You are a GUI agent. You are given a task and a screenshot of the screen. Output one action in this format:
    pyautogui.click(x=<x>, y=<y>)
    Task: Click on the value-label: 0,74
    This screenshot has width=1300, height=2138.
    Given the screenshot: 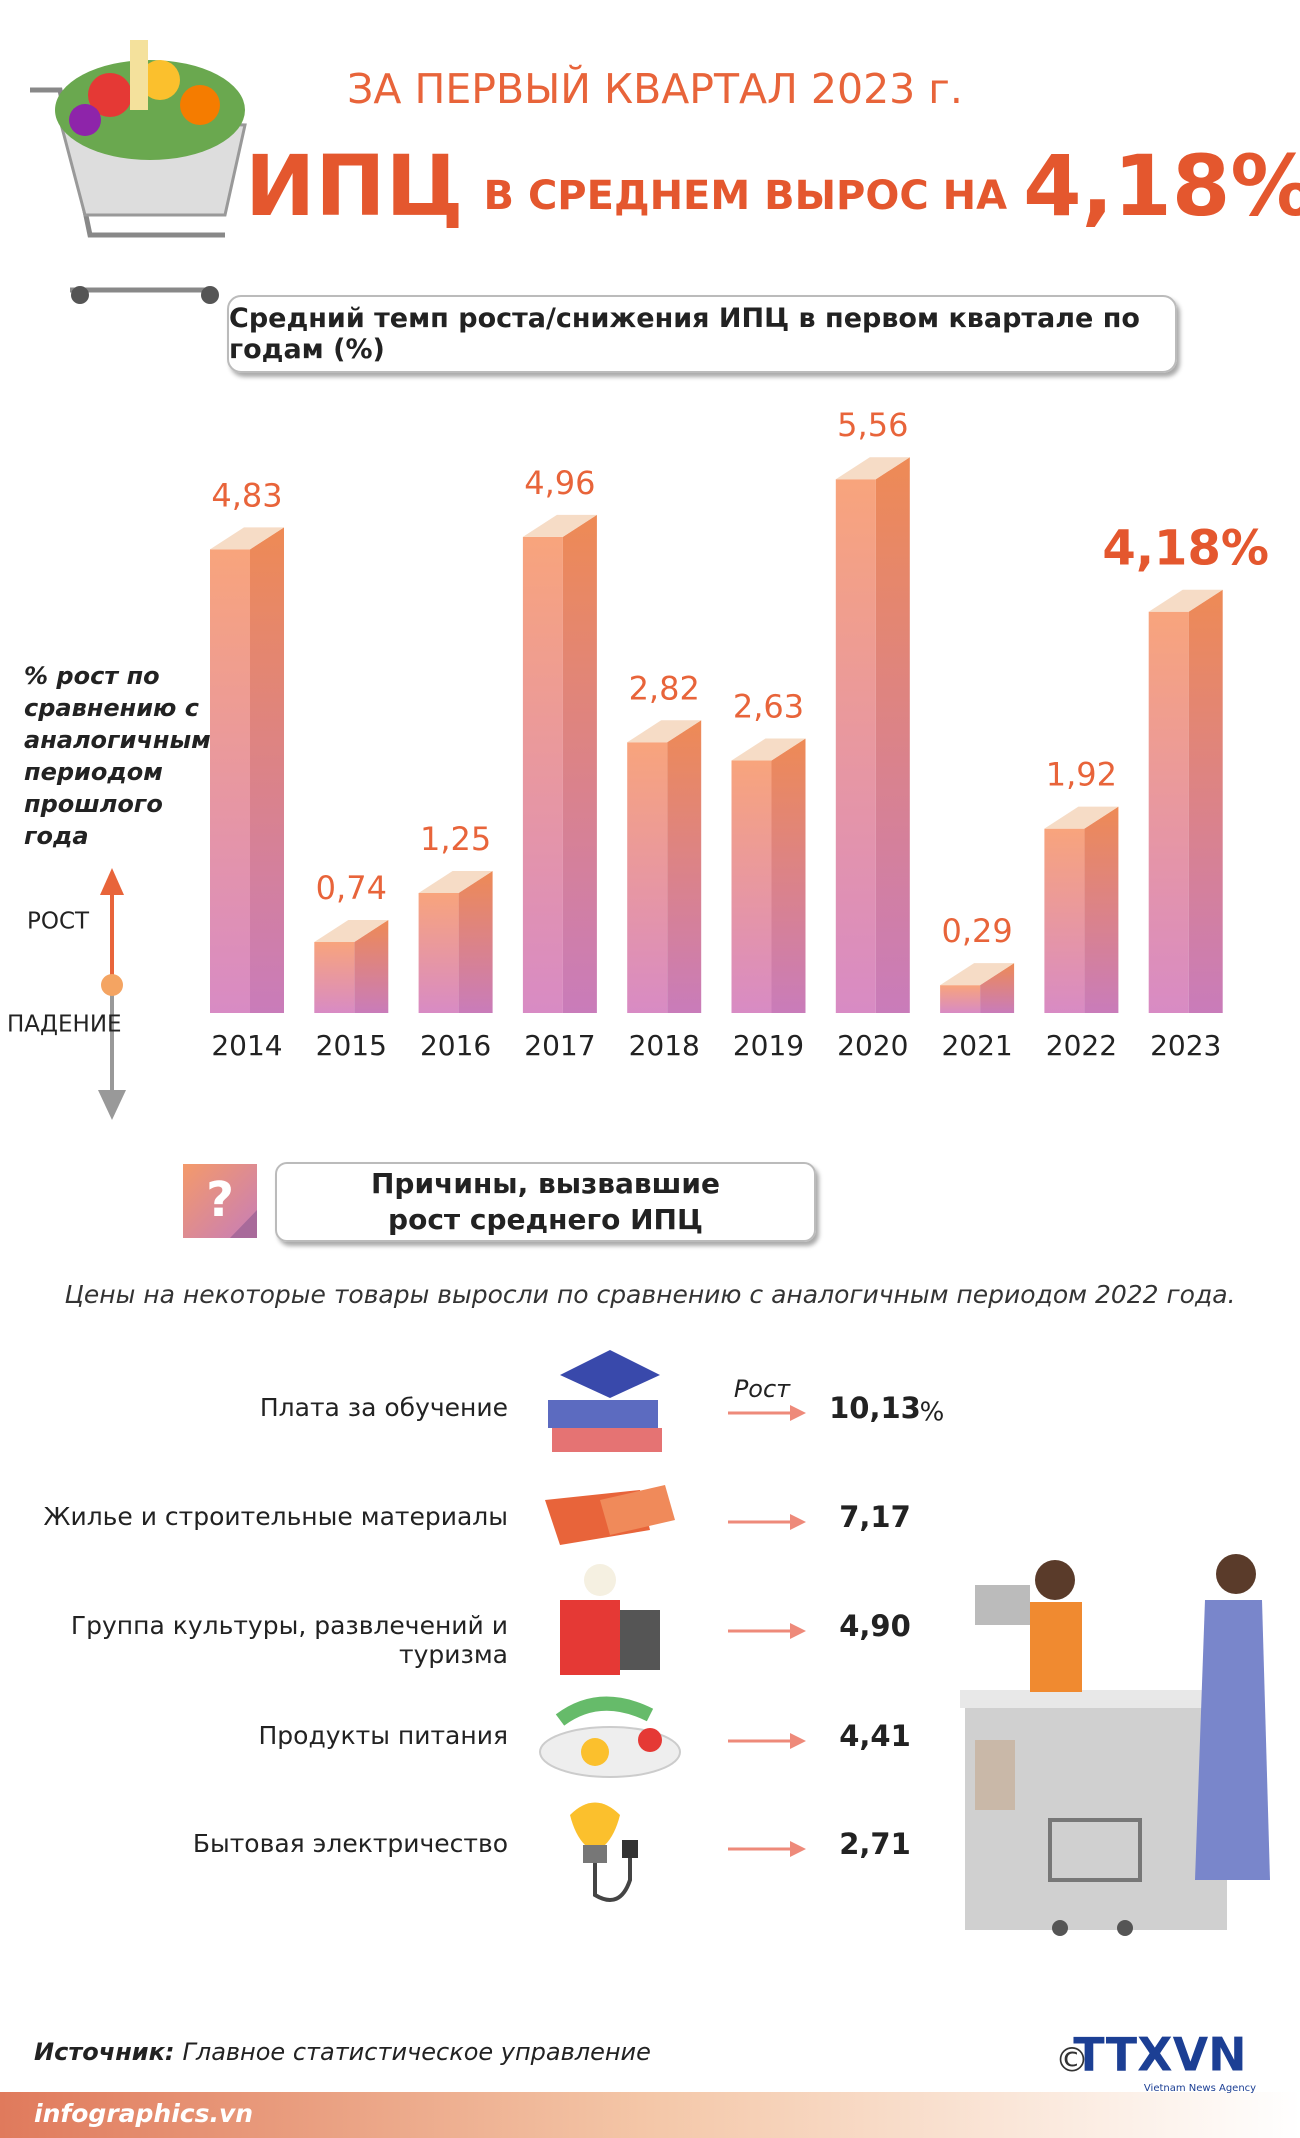 What is the action you would take?
    pyautogui.click(x=351, y=888)
    